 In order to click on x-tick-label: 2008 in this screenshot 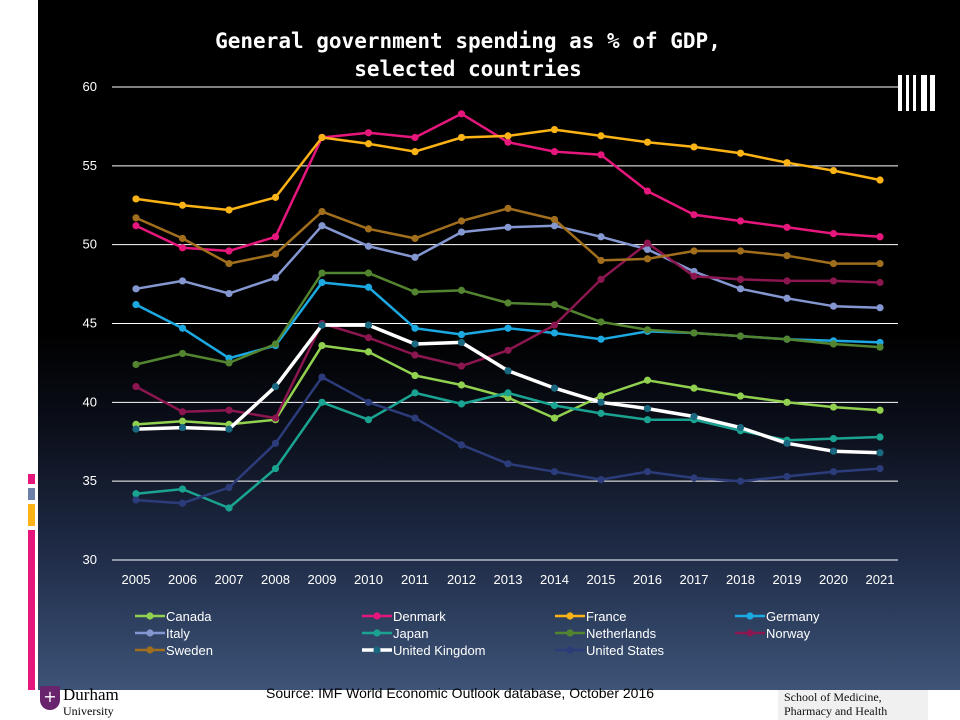, I will do `click(275, 579)`.